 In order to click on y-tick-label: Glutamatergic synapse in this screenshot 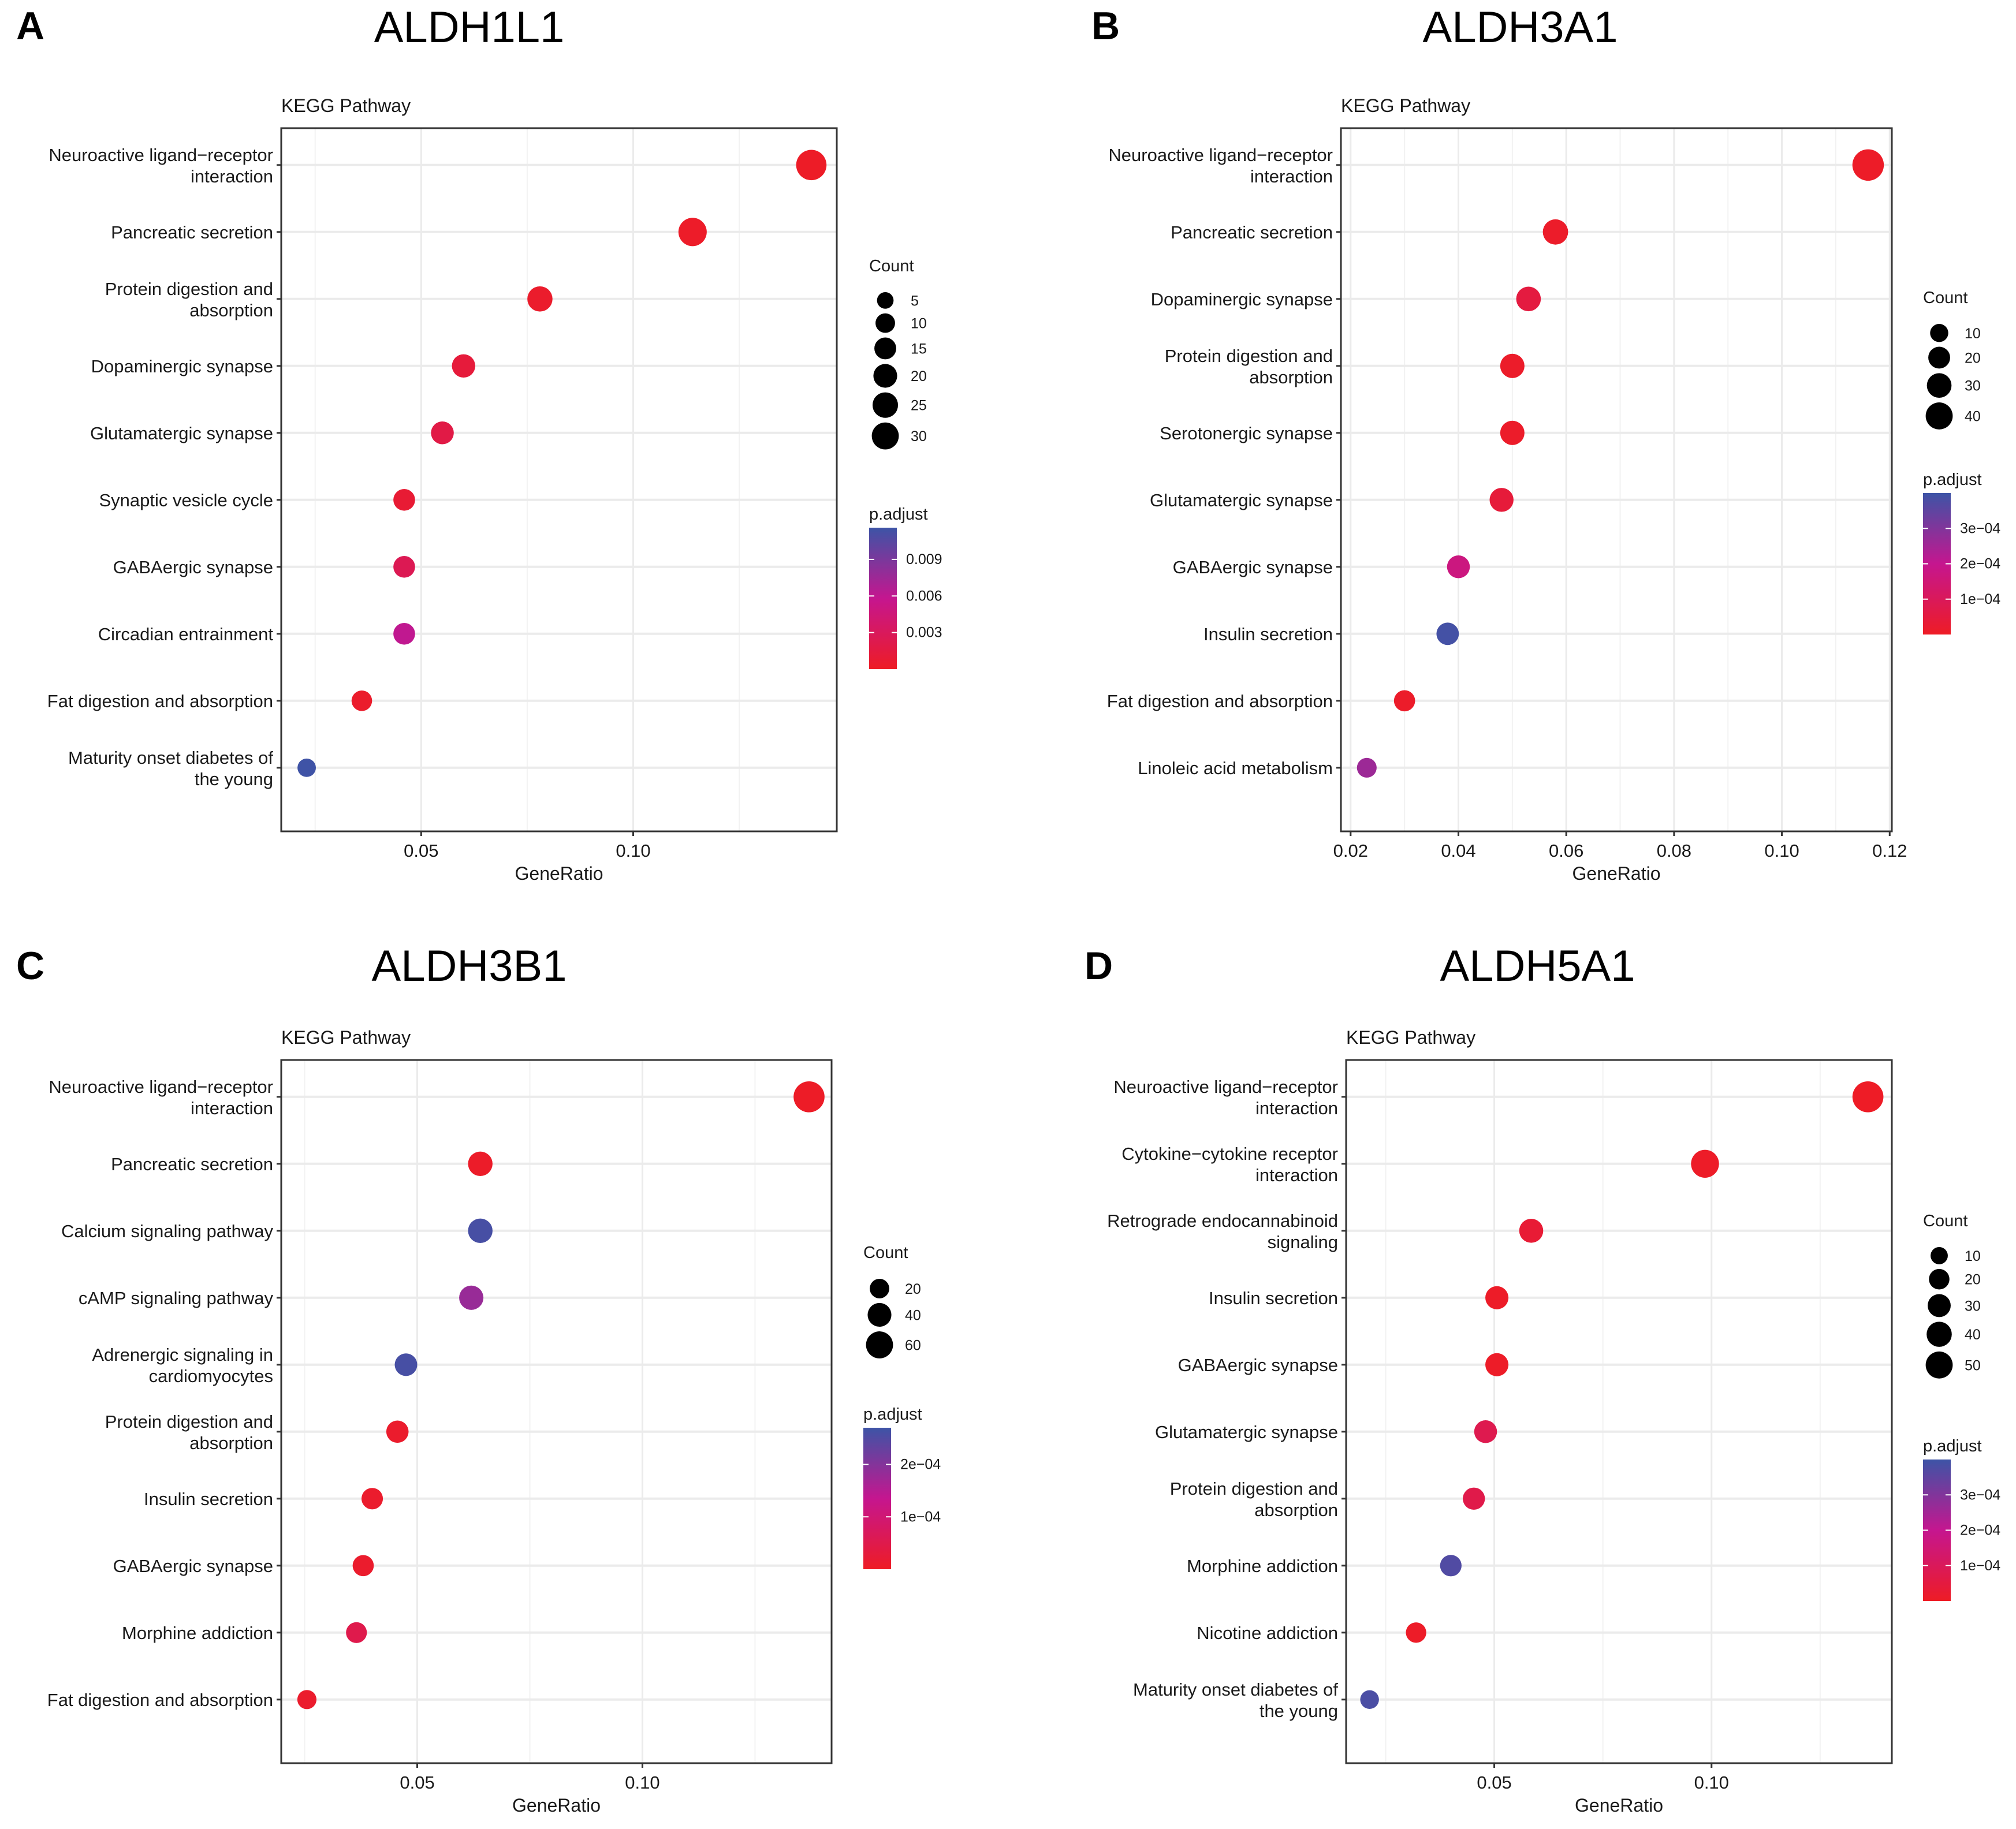, I will do `click(181, 433)`.